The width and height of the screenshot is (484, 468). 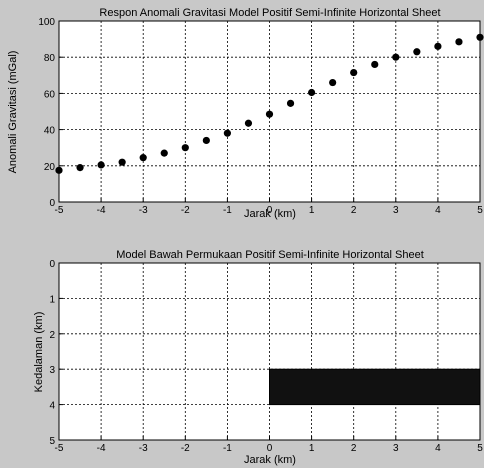 I want to click on gravity-x-tick-label: 1, so click(x=312, y=210).